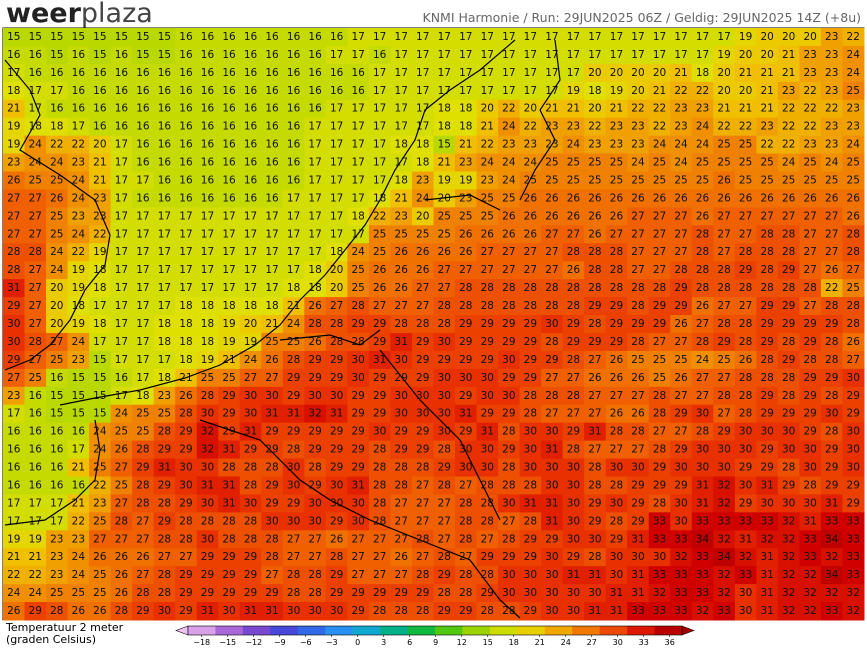  Describe the element at coordinates (332, 642) in the screenshot. I see `colorbar-tick-label: −3` at that location.